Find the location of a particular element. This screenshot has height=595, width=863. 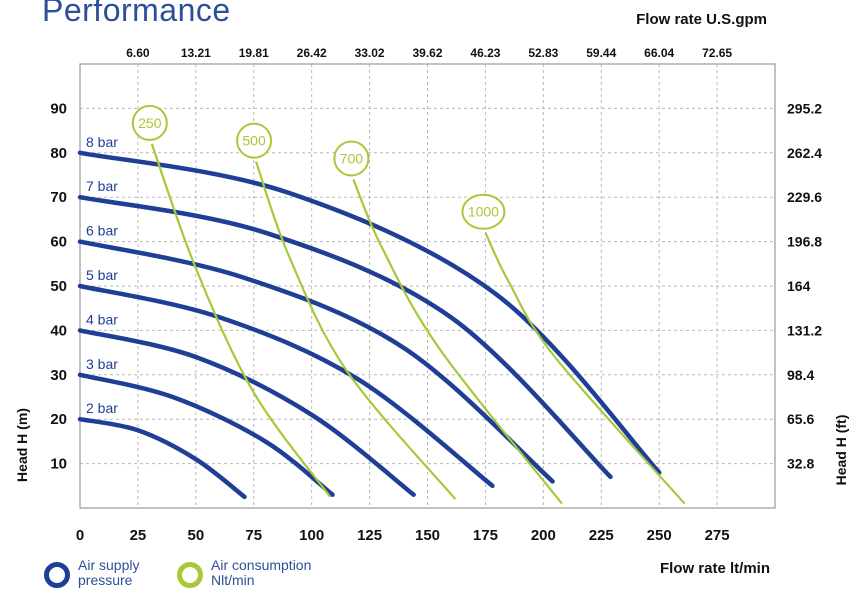

pressure-label-6-bar: 6 bar is located at coordinates (102, 231).